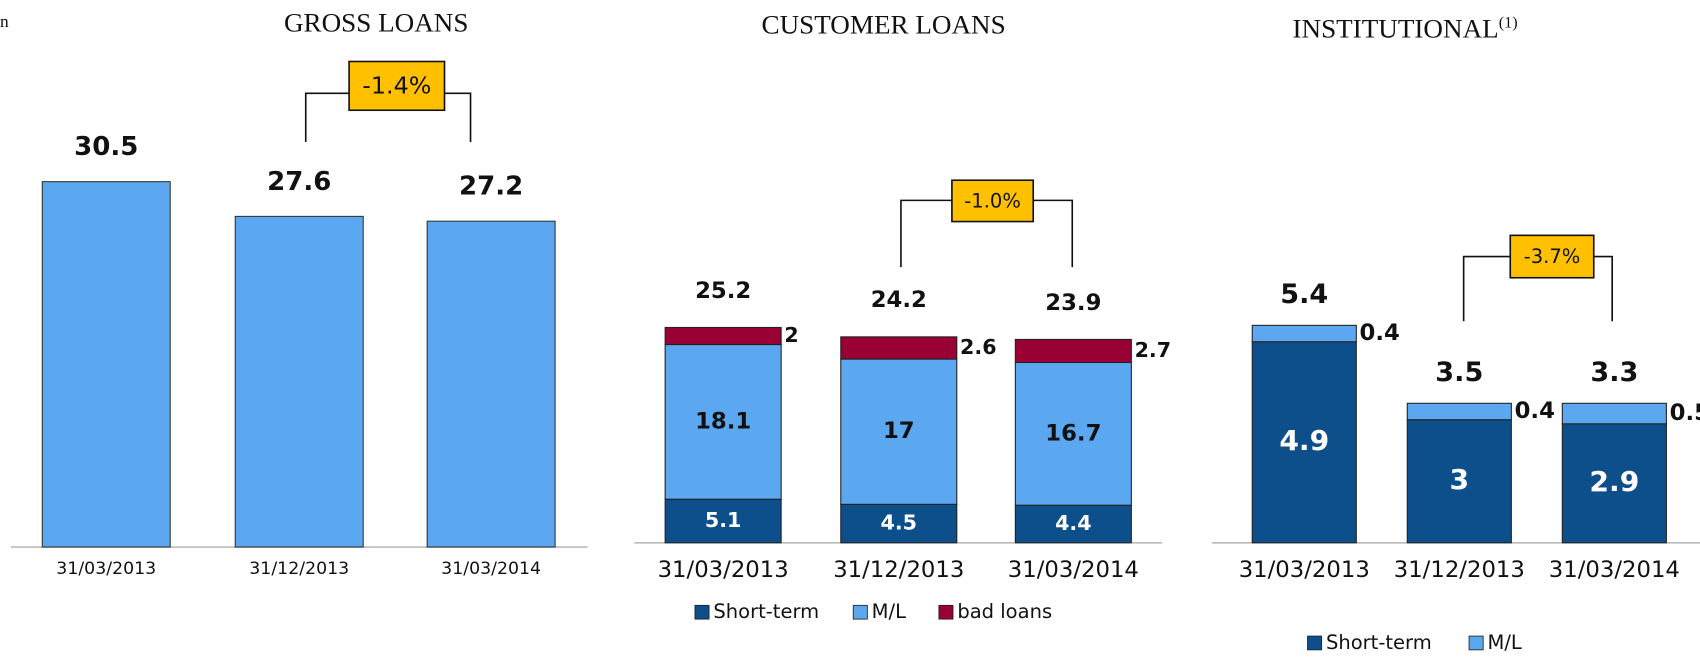 This screenshot has height=670, width=1700. Describe the element at coordinates (4, 21) in the screenshot. I see `fragment: n` at that location.